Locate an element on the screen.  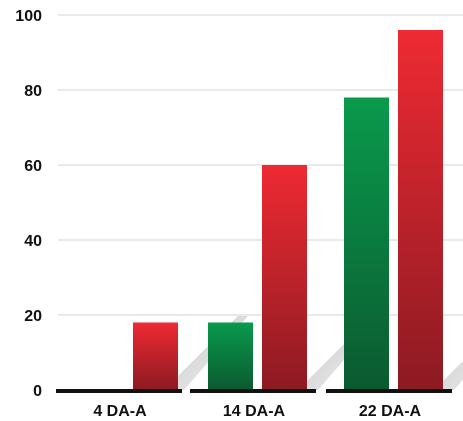
x-axis-category-labels: 4 DA-A 14 DA-A 22 DA-A is located at coordinates (257, 411).